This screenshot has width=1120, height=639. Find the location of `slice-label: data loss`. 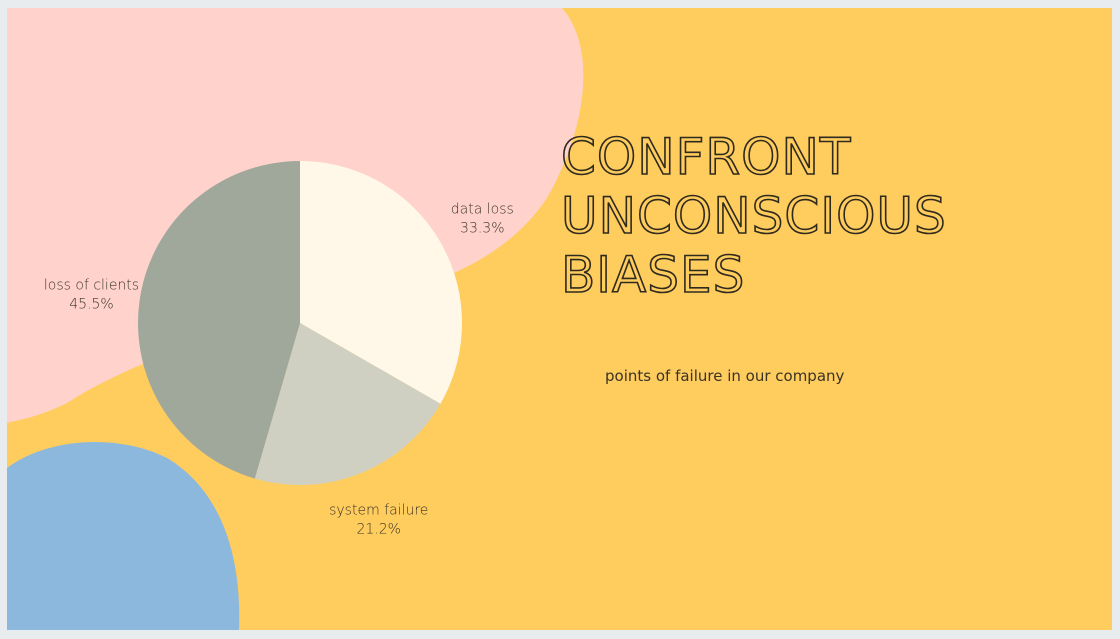

slice-label: data loss is located at coordinates (482, 210).